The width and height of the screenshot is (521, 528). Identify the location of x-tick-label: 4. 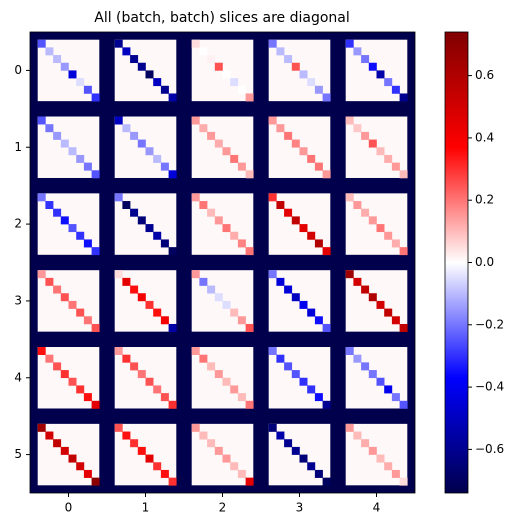
(377, 508).